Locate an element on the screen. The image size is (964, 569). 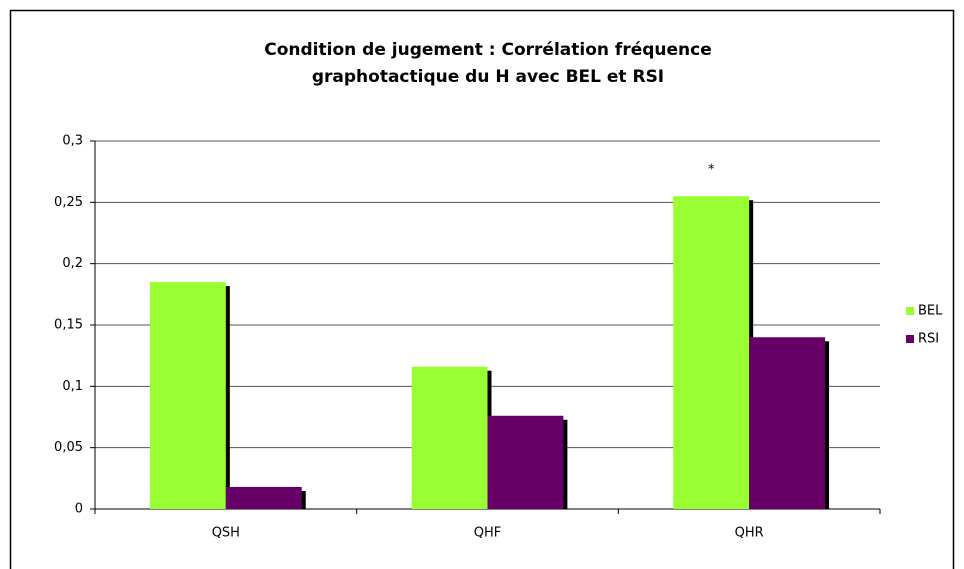
y-tick-label: 0,3 is located at coordinates (72, 141).